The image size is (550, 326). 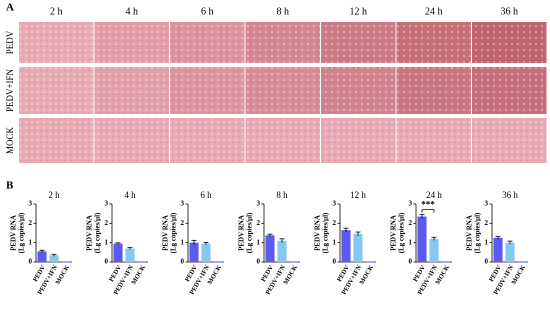 What do you see at coordinates (10, 90) in the screenshot?
I see `row-label: PEDV+IFN` at bounding box center [10, 90].